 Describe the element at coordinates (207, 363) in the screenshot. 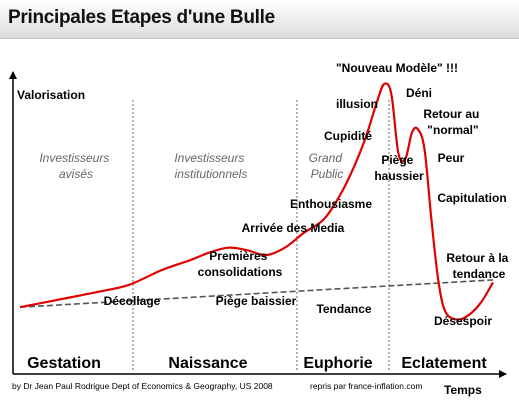

I see `phase-label-naissance: Naissance` at that location.